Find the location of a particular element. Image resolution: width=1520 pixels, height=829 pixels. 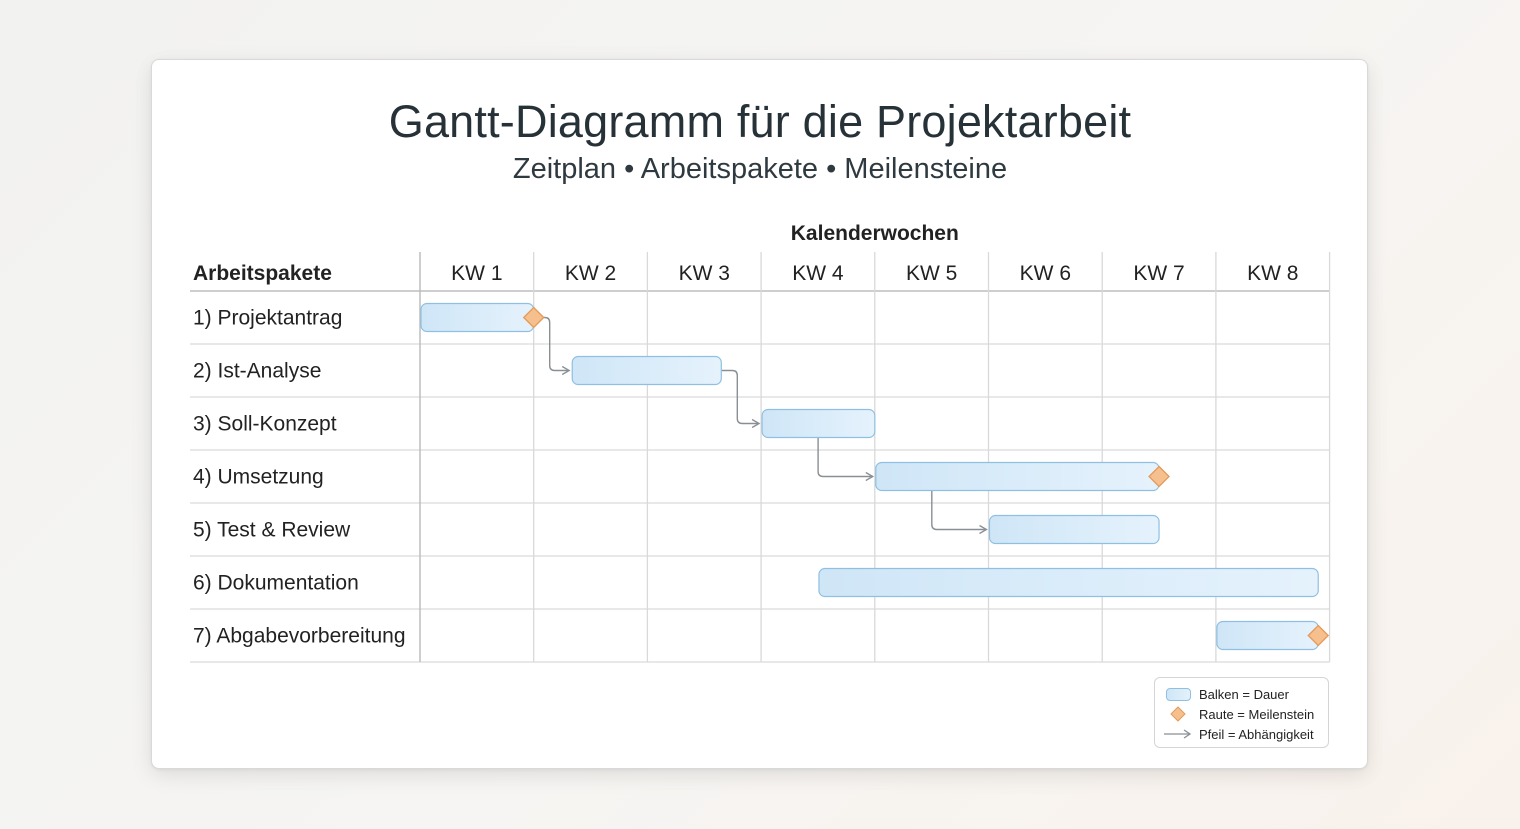

legend-item-bar: Balken = Dauer is located at coordinates (1226, 694).